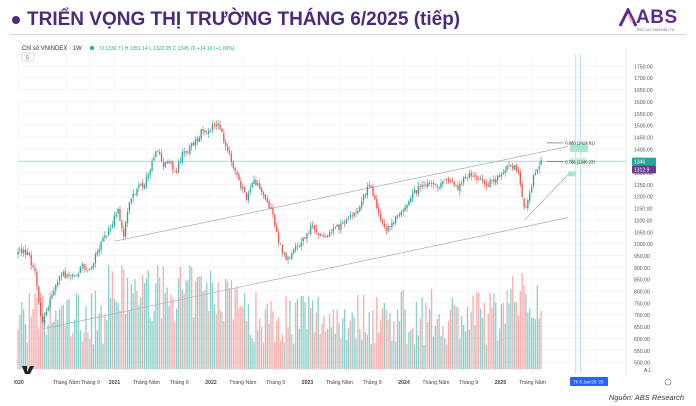 The width and height of the screenshot is (696, 406). I want to click on recovery-trendline, so click(547, 196).